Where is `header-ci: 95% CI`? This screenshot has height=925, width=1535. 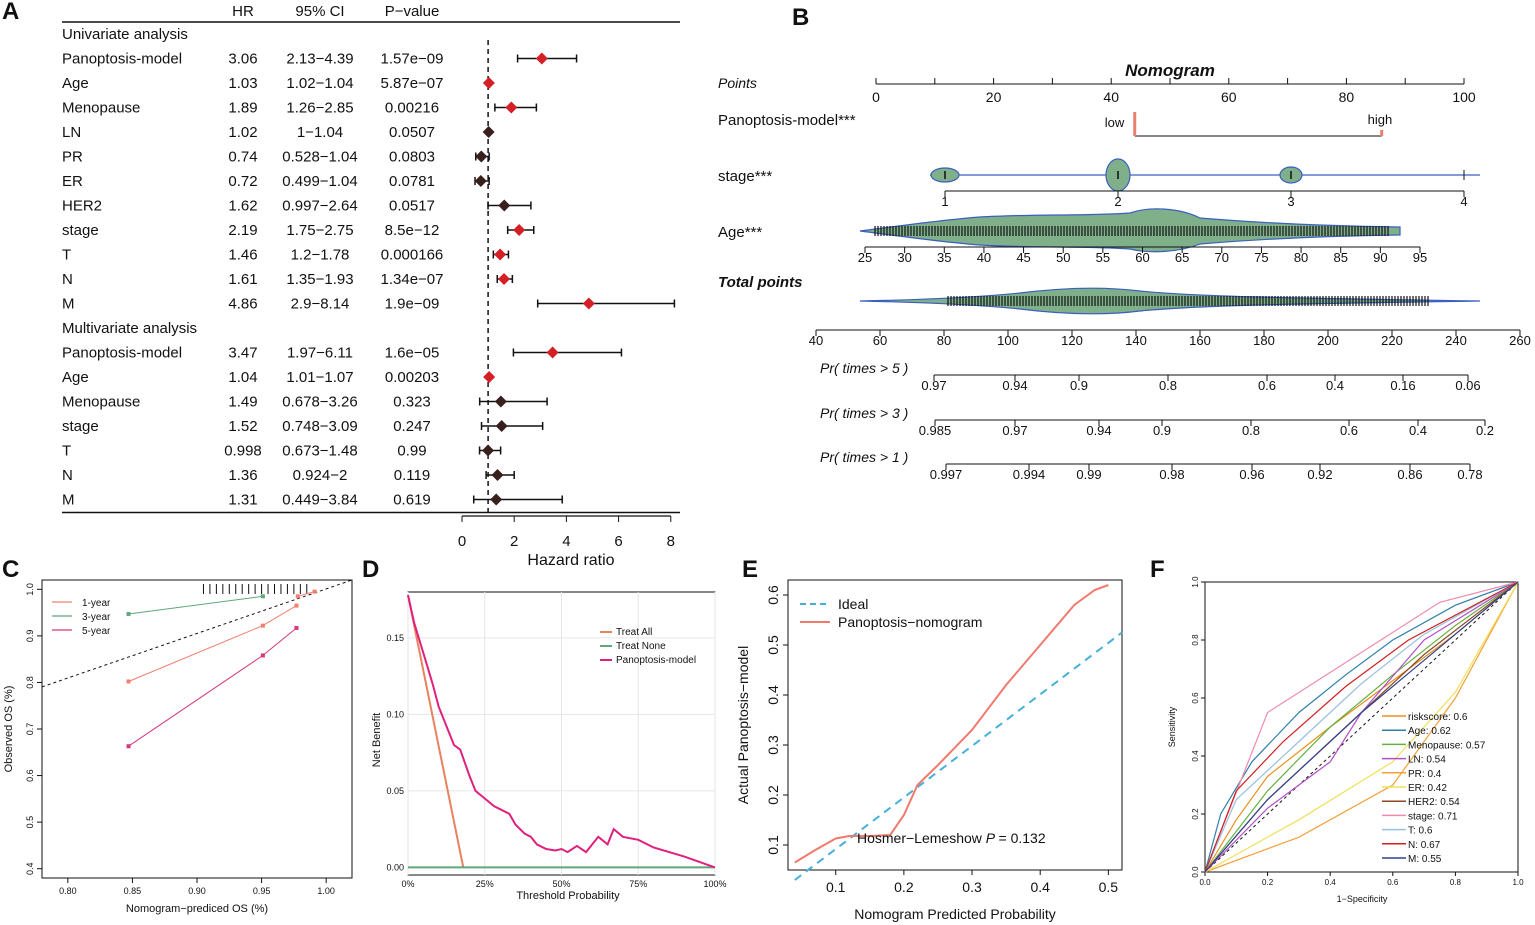
header-ci: 95% CI is located at coordinates (319, 11).